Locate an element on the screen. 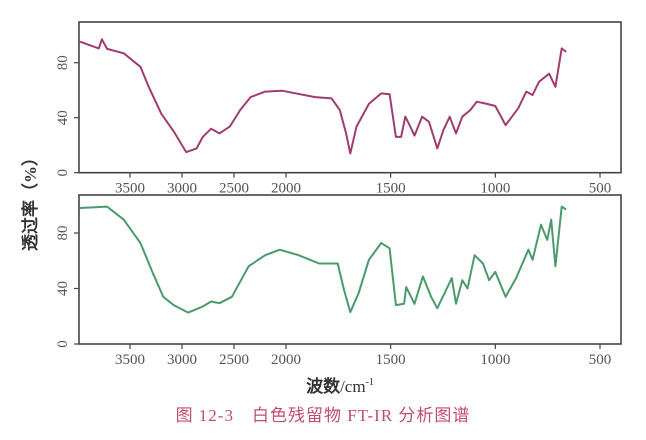 The height and width of the screenshot is (440, 646). y-tick-label-top: 0 is located at coordinates (63, 173).